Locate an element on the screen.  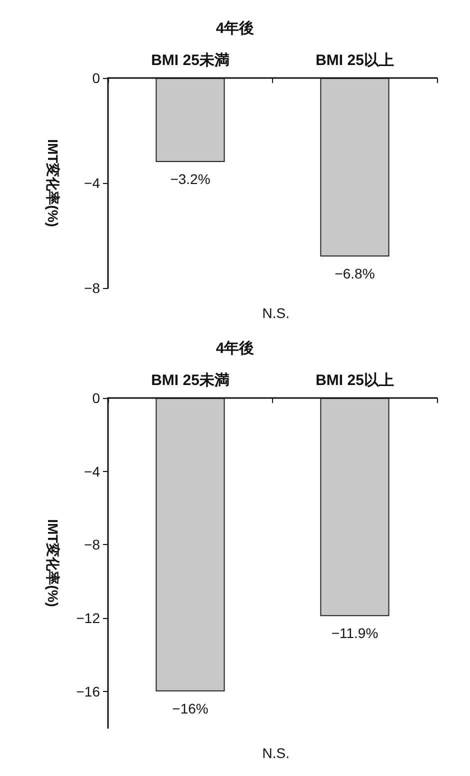
data-label: −11.9% is located at coordinates (354, 633).